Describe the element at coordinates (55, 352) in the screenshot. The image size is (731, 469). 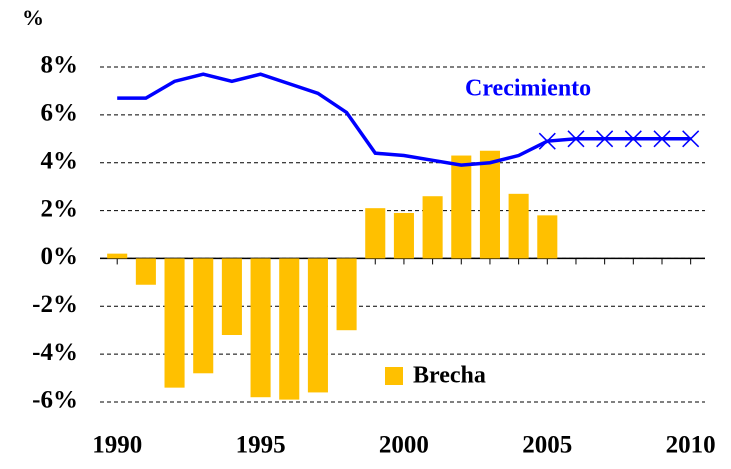
I see `y-tick-label: -4%` at that location.